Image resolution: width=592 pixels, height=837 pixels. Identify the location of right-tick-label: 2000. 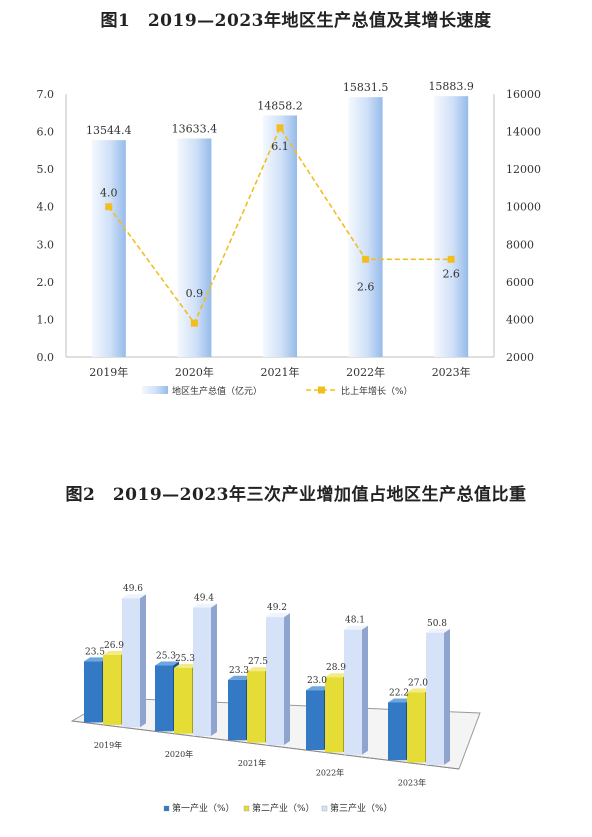
(520, 357).